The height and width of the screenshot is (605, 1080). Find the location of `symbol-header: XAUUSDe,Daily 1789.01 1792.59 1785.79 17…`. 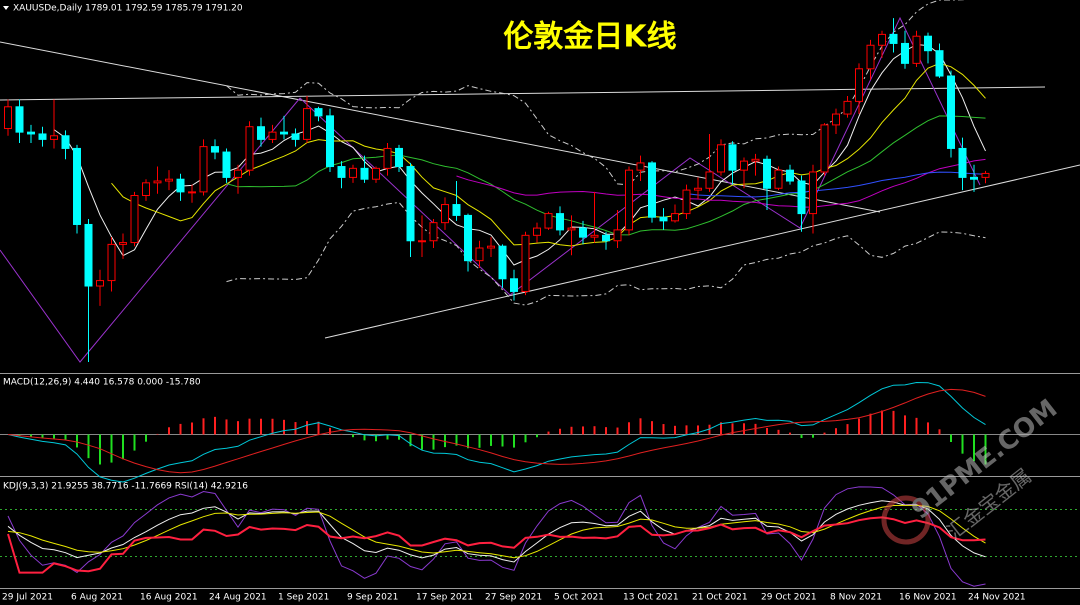

symbol-header: XAUUSDe,Daily 1789.01 1792.59 1785.79 17… is located at coordinates (128, 9).